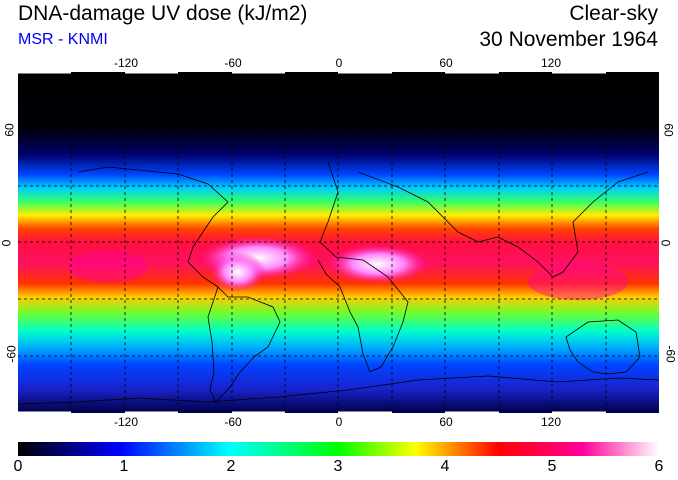 The width and height of the screenshot is (678, 480). What do you see at coordinates (338, 390) in the screenshot?
I see `coastline-antarctica` at bounding box center [338, 390].